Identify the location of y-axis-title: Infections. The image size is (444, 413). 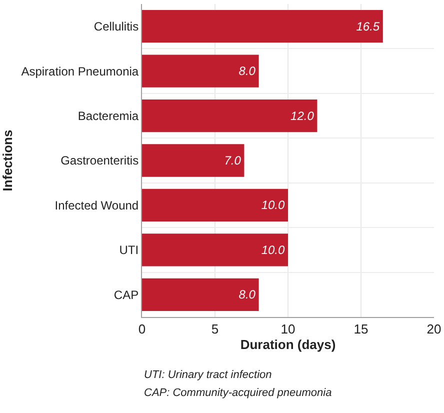
(7, 161).